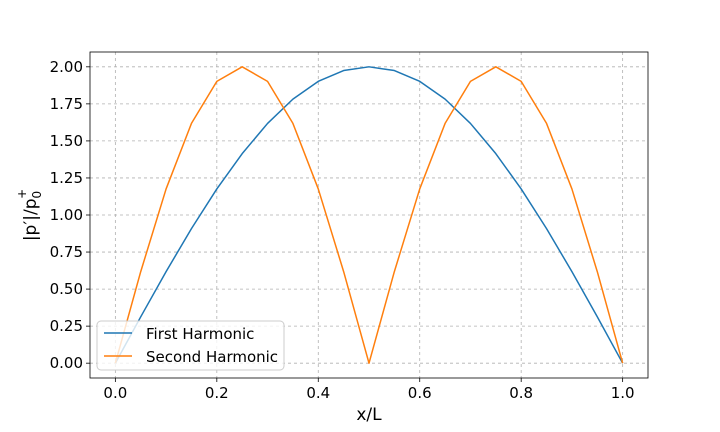 The width and height of the screenshot is (720, 432). What do you see at coordinates (66, 215) in the screenshot?
I see `y-tick-label: 1.00` at bounding box center [66, 215].